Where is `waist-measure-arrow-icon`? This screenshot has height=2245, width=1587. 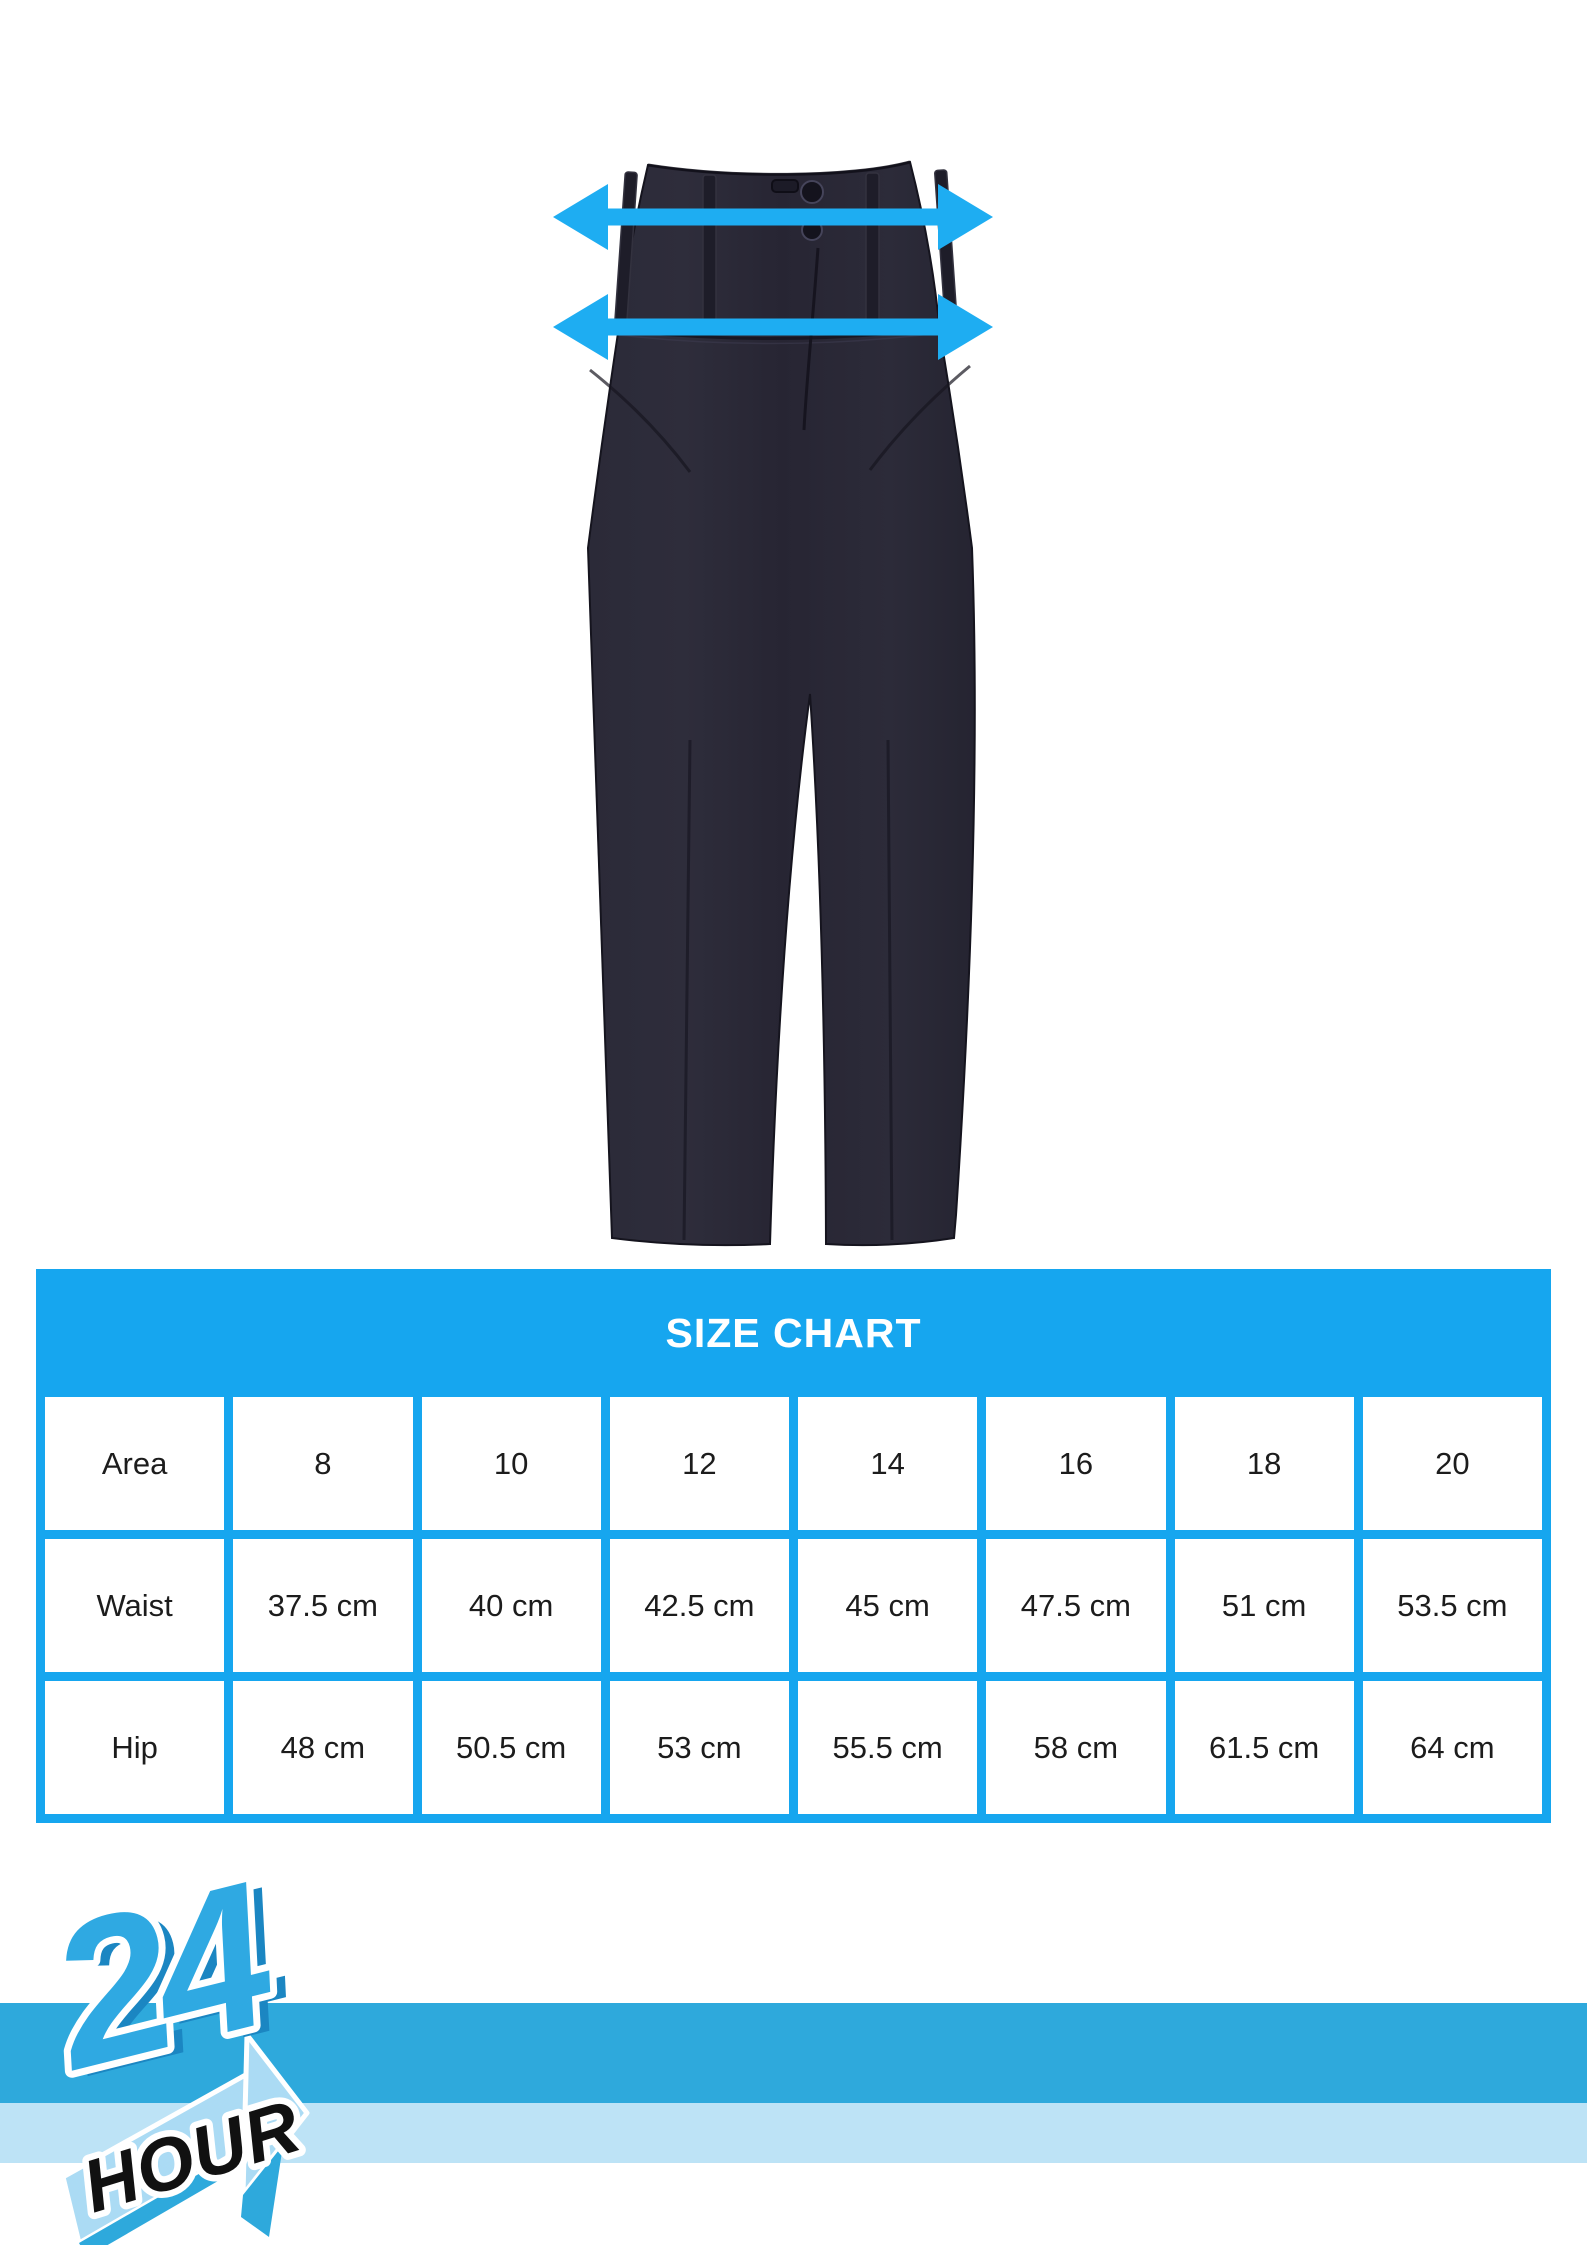
waist-measure-arrow-icon is located at coordinates (773, 217).